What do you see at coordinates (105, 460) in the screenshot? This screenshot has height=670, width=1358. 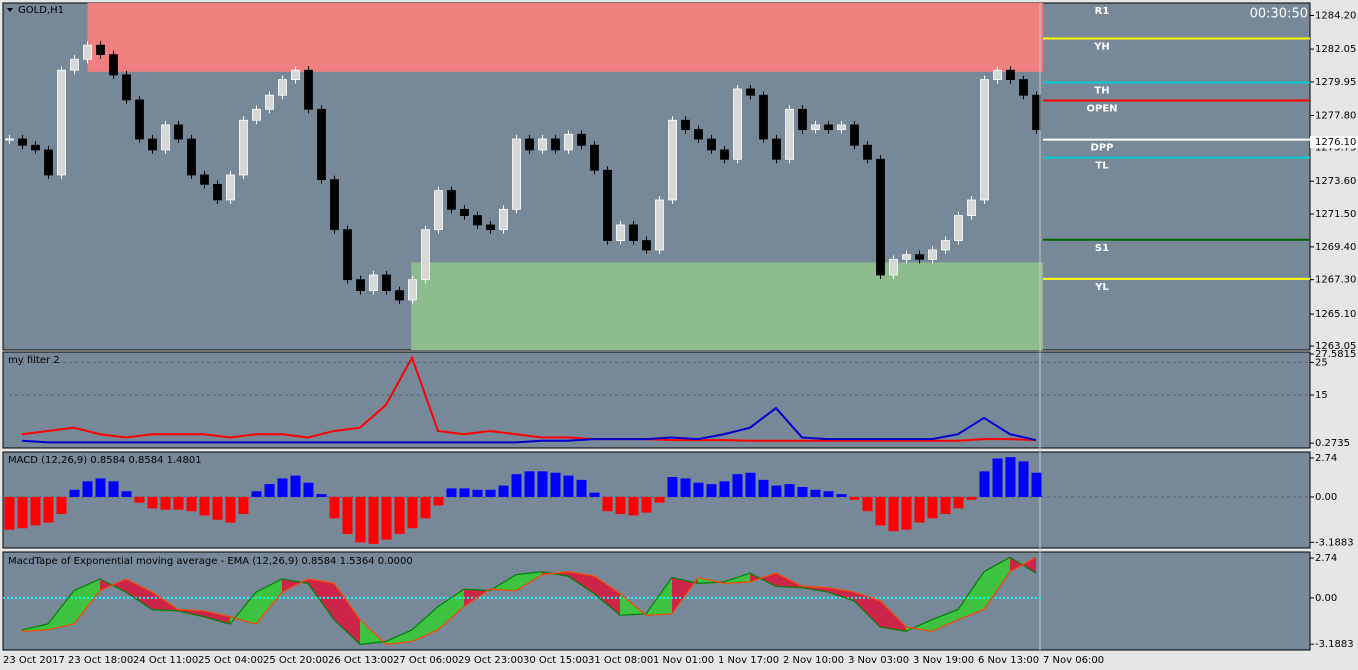 I see `macd-title: MACD (12,26,9) 0.8584 0.8584 1.4801` at bounding box center [105, 460].